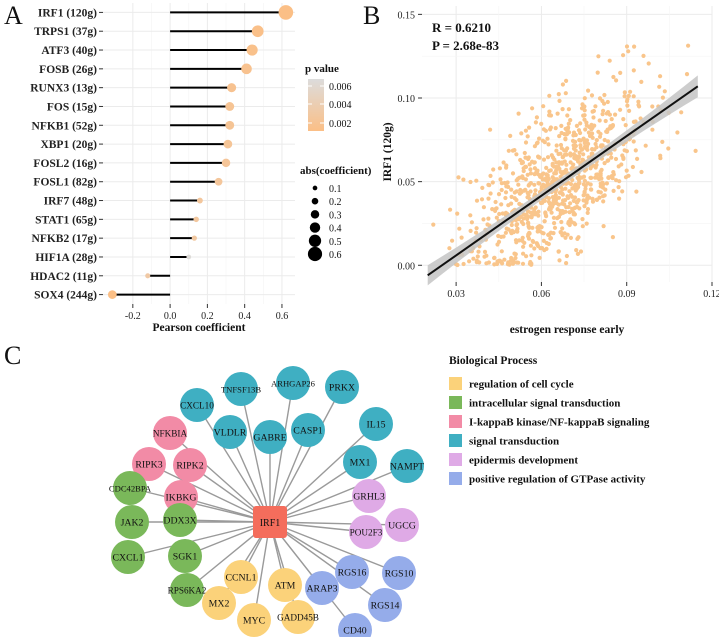 The width and height of the screenshot is (719, 637). Describe the element at coordinates (71, 202) in the screenshot. I see `lollipop-gene-label: IRF7 (48g)` at that location.